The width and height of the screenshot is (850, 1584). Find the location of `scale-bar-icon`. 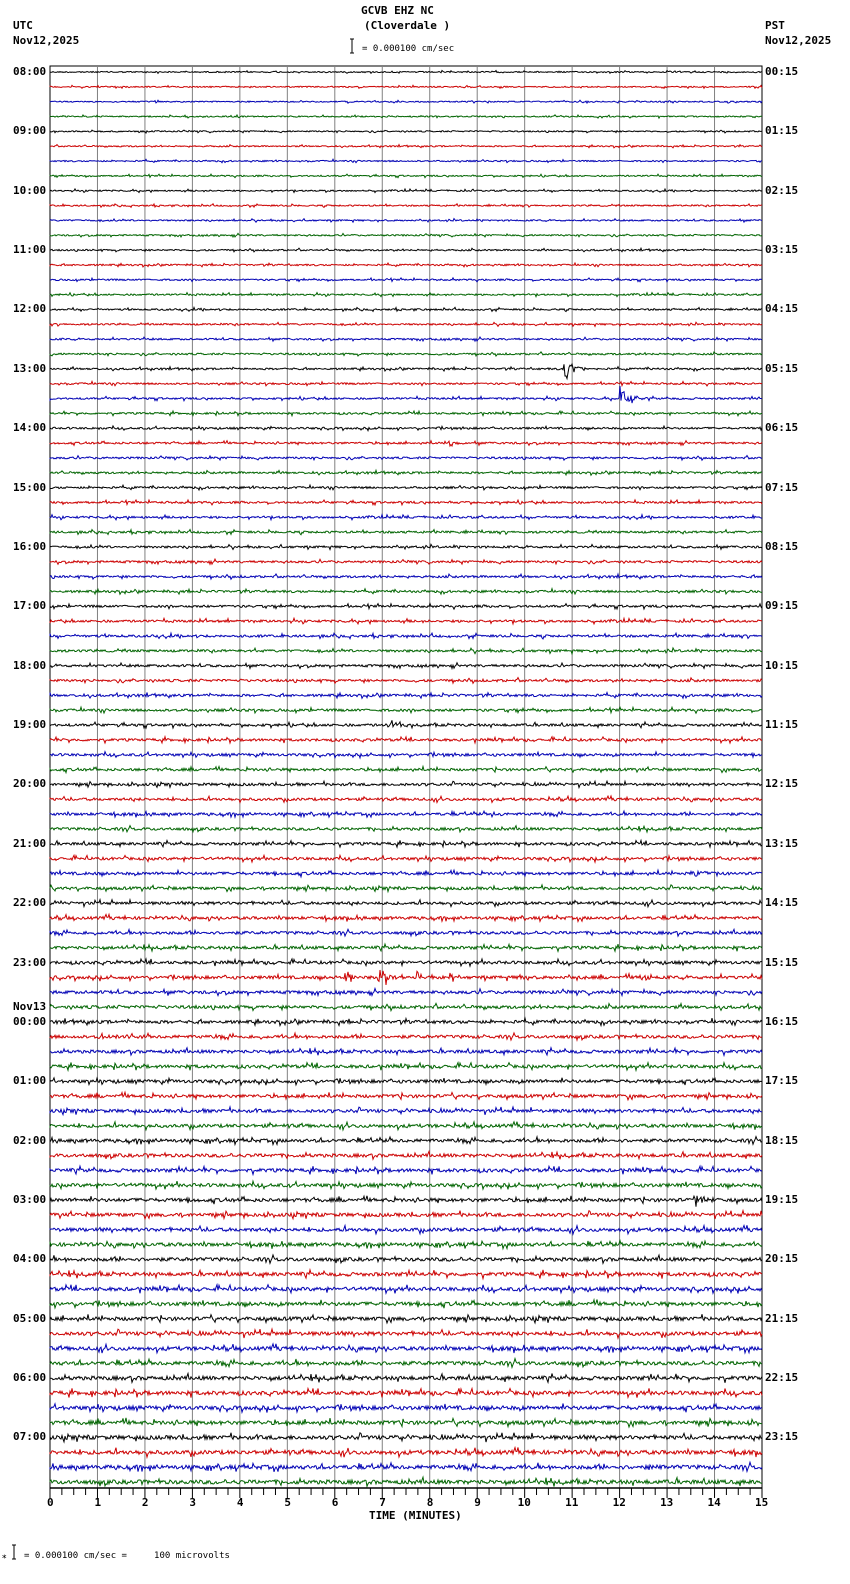

scale-bar-icon is located at coordinates (352, 46).